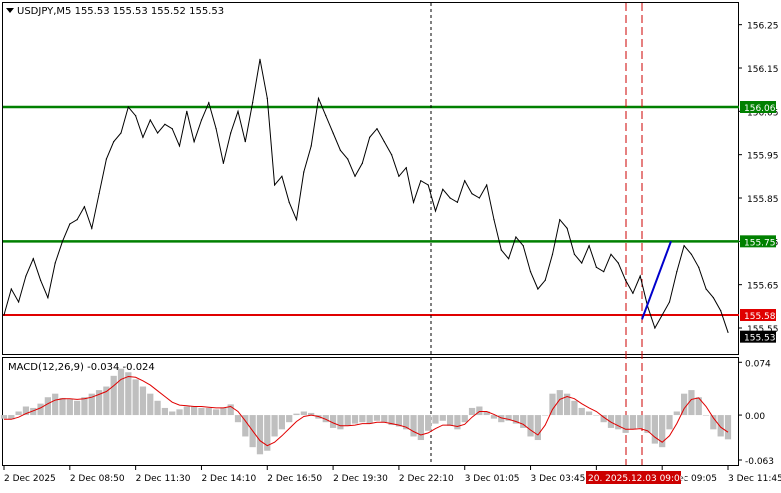  What do you see at coordinates (754, 479) in the screenshot?
I see `x-tick-label: 3 Dec 11:45` at bounding box center [754, 479].